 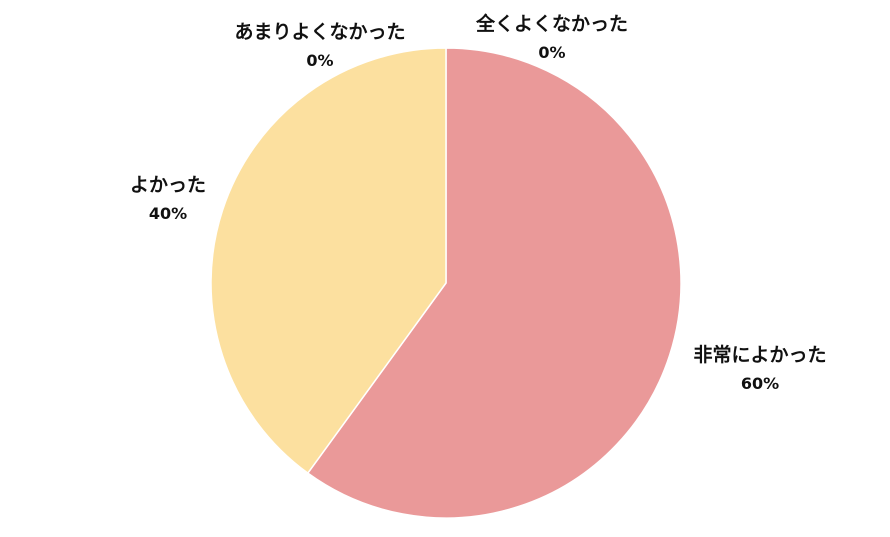 What do you see at coordinates (759, 354) in the screenshot?
I see `slice-label-very-good: 非常によかった` at bounding box center [759, 354].